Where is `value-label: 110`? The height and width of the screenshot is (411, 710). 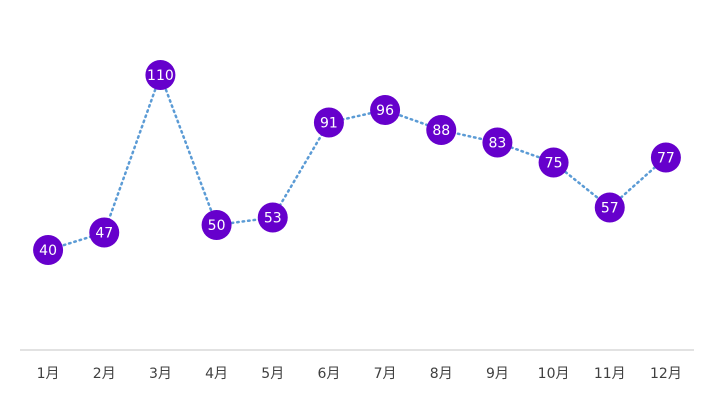
value-label: 110 is located at coordinates (160, 76).